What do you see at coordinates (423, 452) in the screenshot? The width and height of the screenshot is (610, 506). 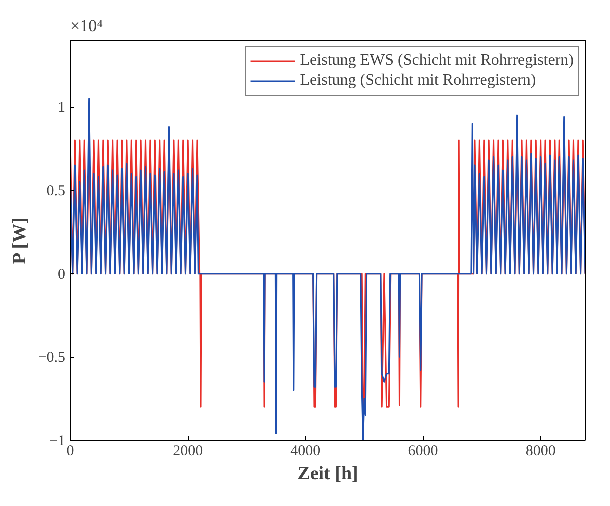 I see `x-tick-label: 6000` at bounding box center [423, 452].